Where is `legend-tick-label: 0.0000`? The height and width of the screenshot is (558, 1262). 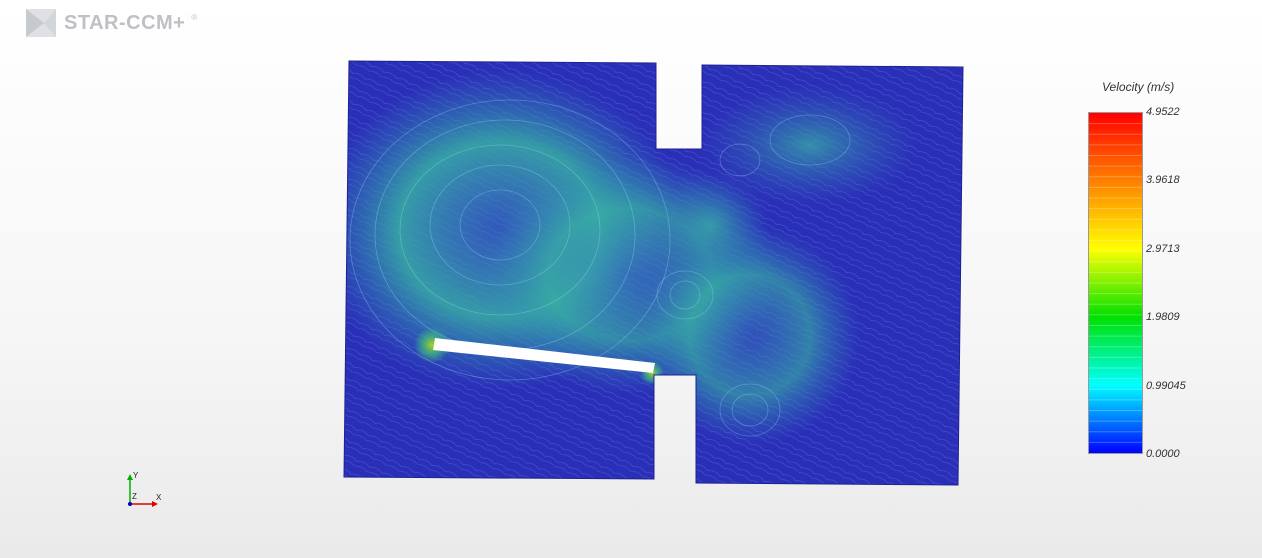 legend-tick-label: 0.0000 is located at coordinates (1163, 454).